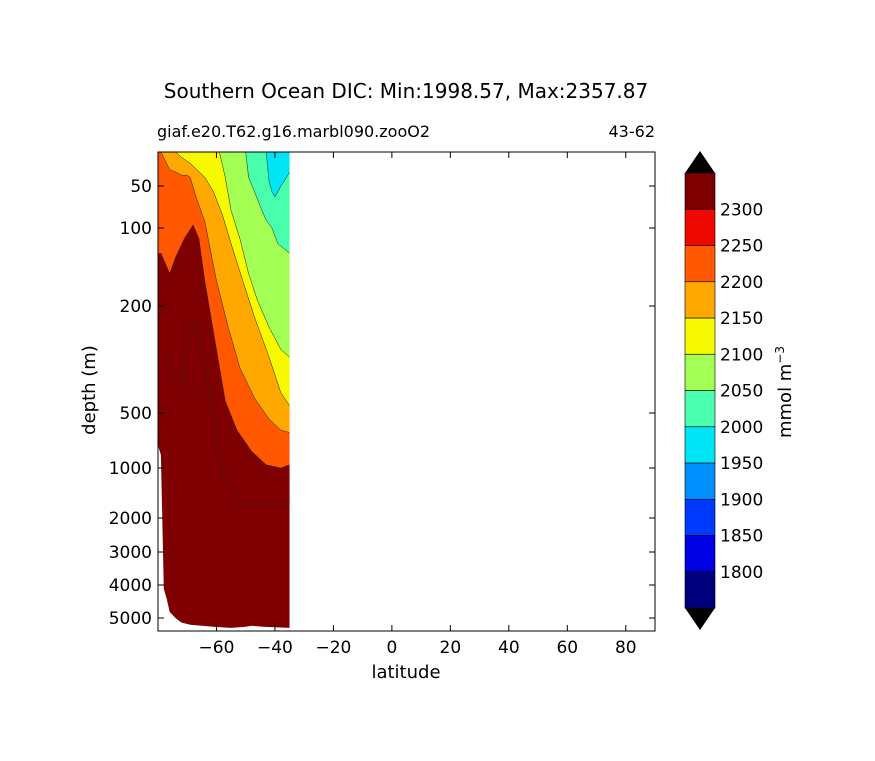 This screenshot has width=875, height=761. What do you see at coordinates (224, 174) in the screenshot?
I see `band-above-2000` at bounding box center [224, 174].